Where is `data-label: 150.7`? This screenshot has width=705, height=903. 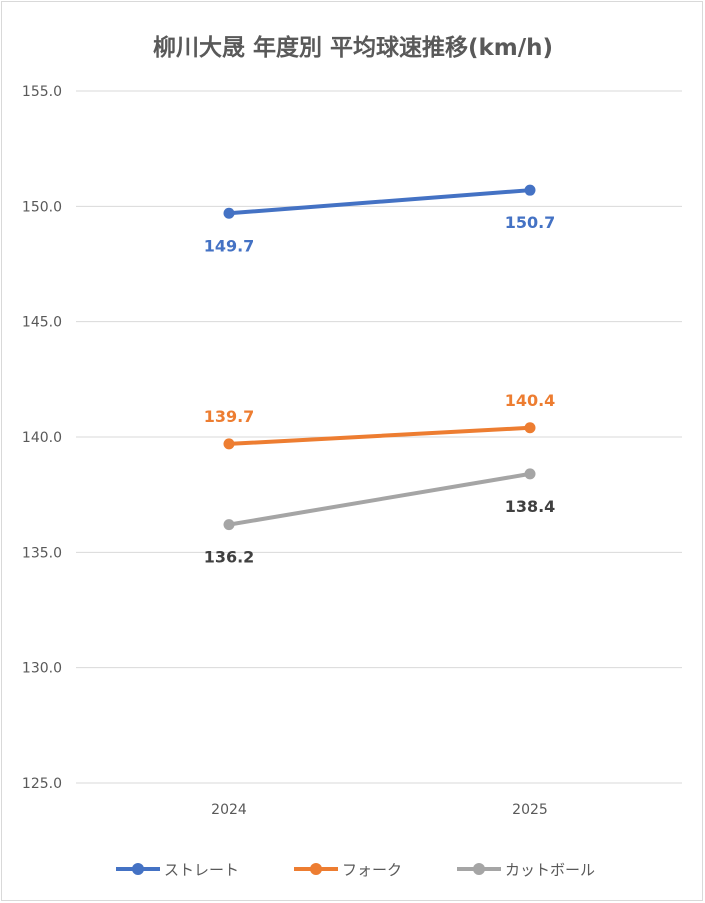
data-label: 150.7 is located at coordinates (530, 222).